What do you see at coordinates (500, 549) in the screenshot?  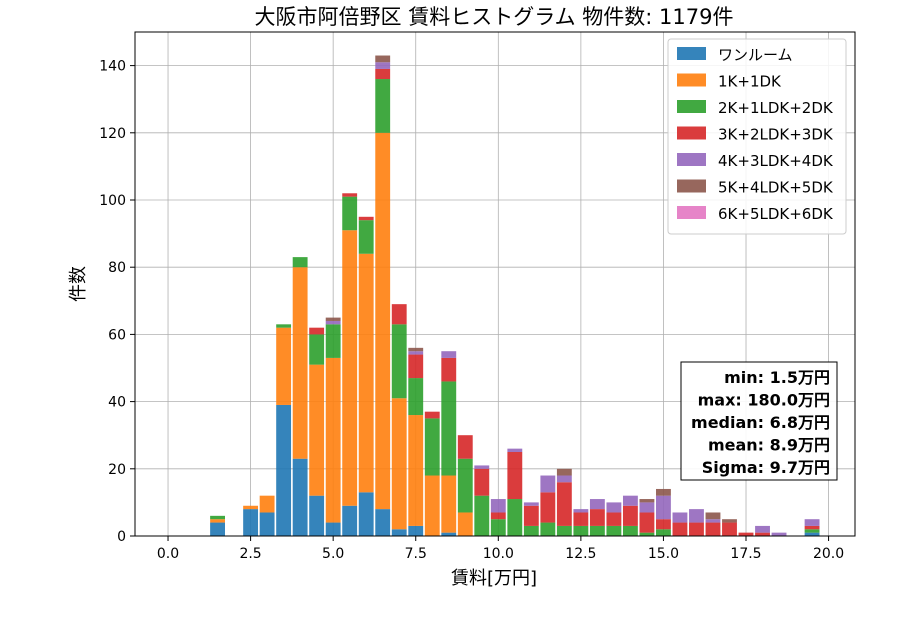 I see `x-axis-ticks: 0.0 2.5 5.0 7.5 10.0 12.5 15.0 17.5 20.0` at bounding box center [500, 549].